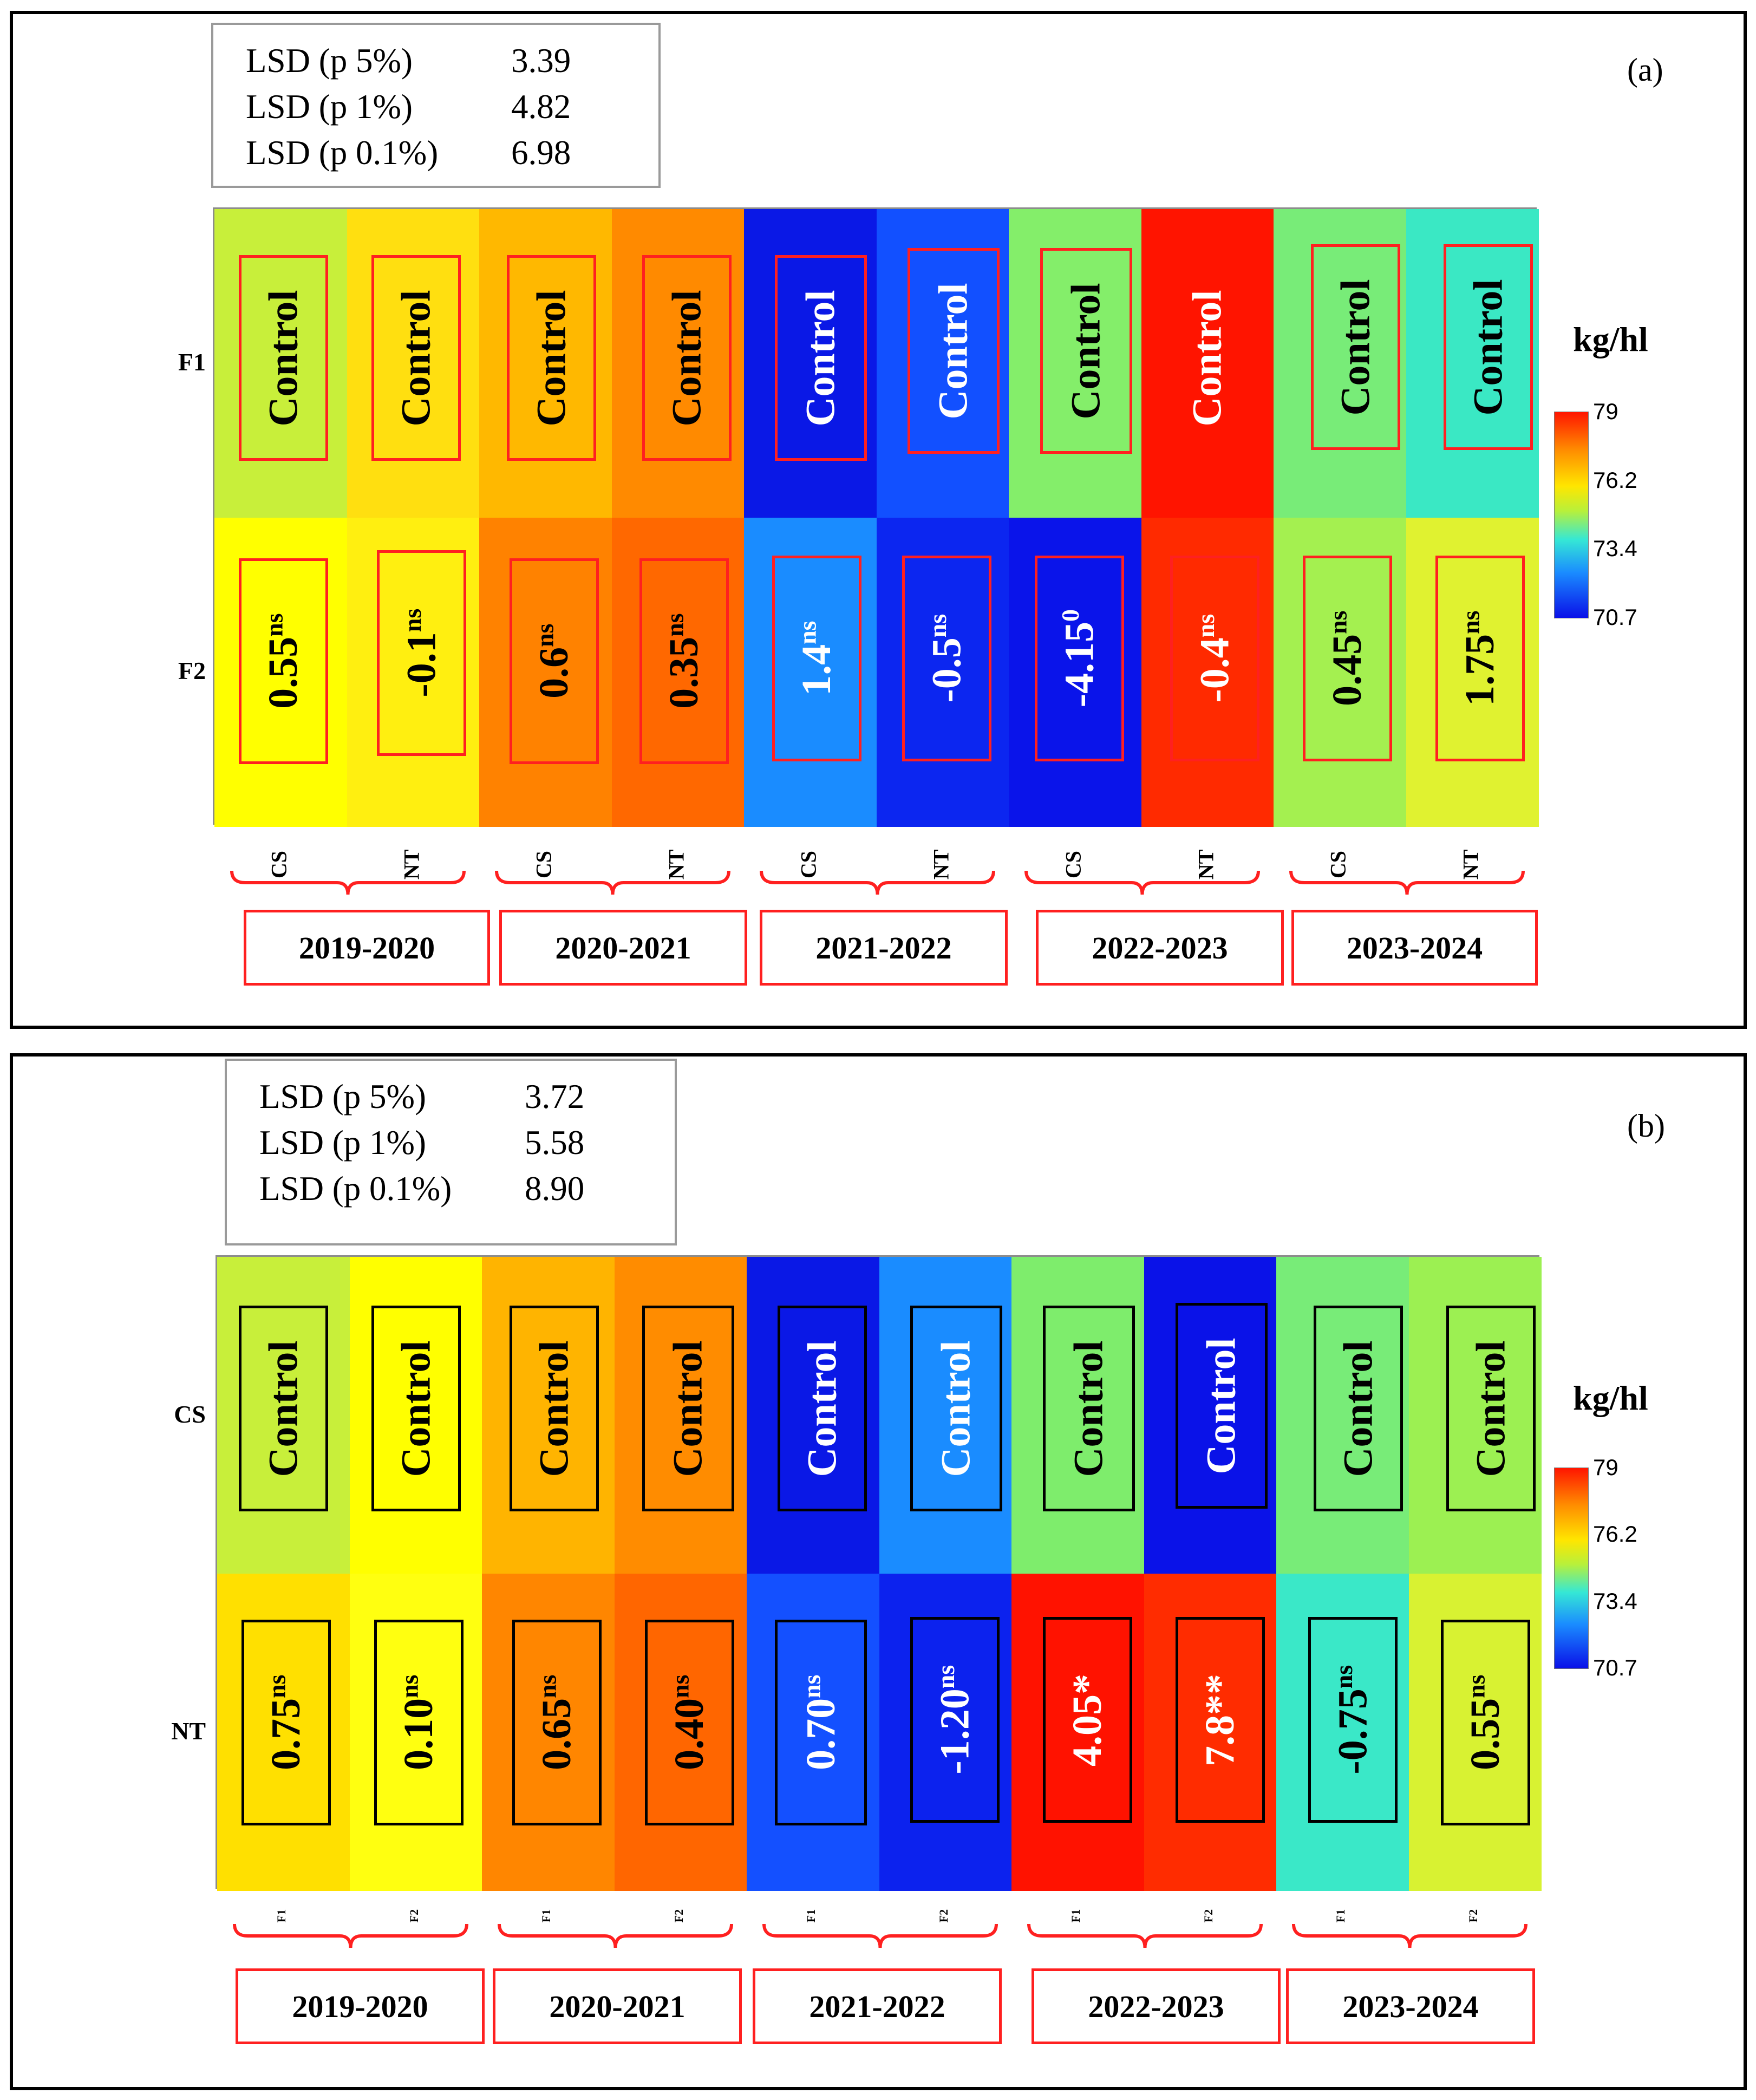 The width and height of the screenshot is (1756, 2100). Describe the element at coordinates (555, 1143) in the screenshot. I see `lsd-value: 5.58` at that location.